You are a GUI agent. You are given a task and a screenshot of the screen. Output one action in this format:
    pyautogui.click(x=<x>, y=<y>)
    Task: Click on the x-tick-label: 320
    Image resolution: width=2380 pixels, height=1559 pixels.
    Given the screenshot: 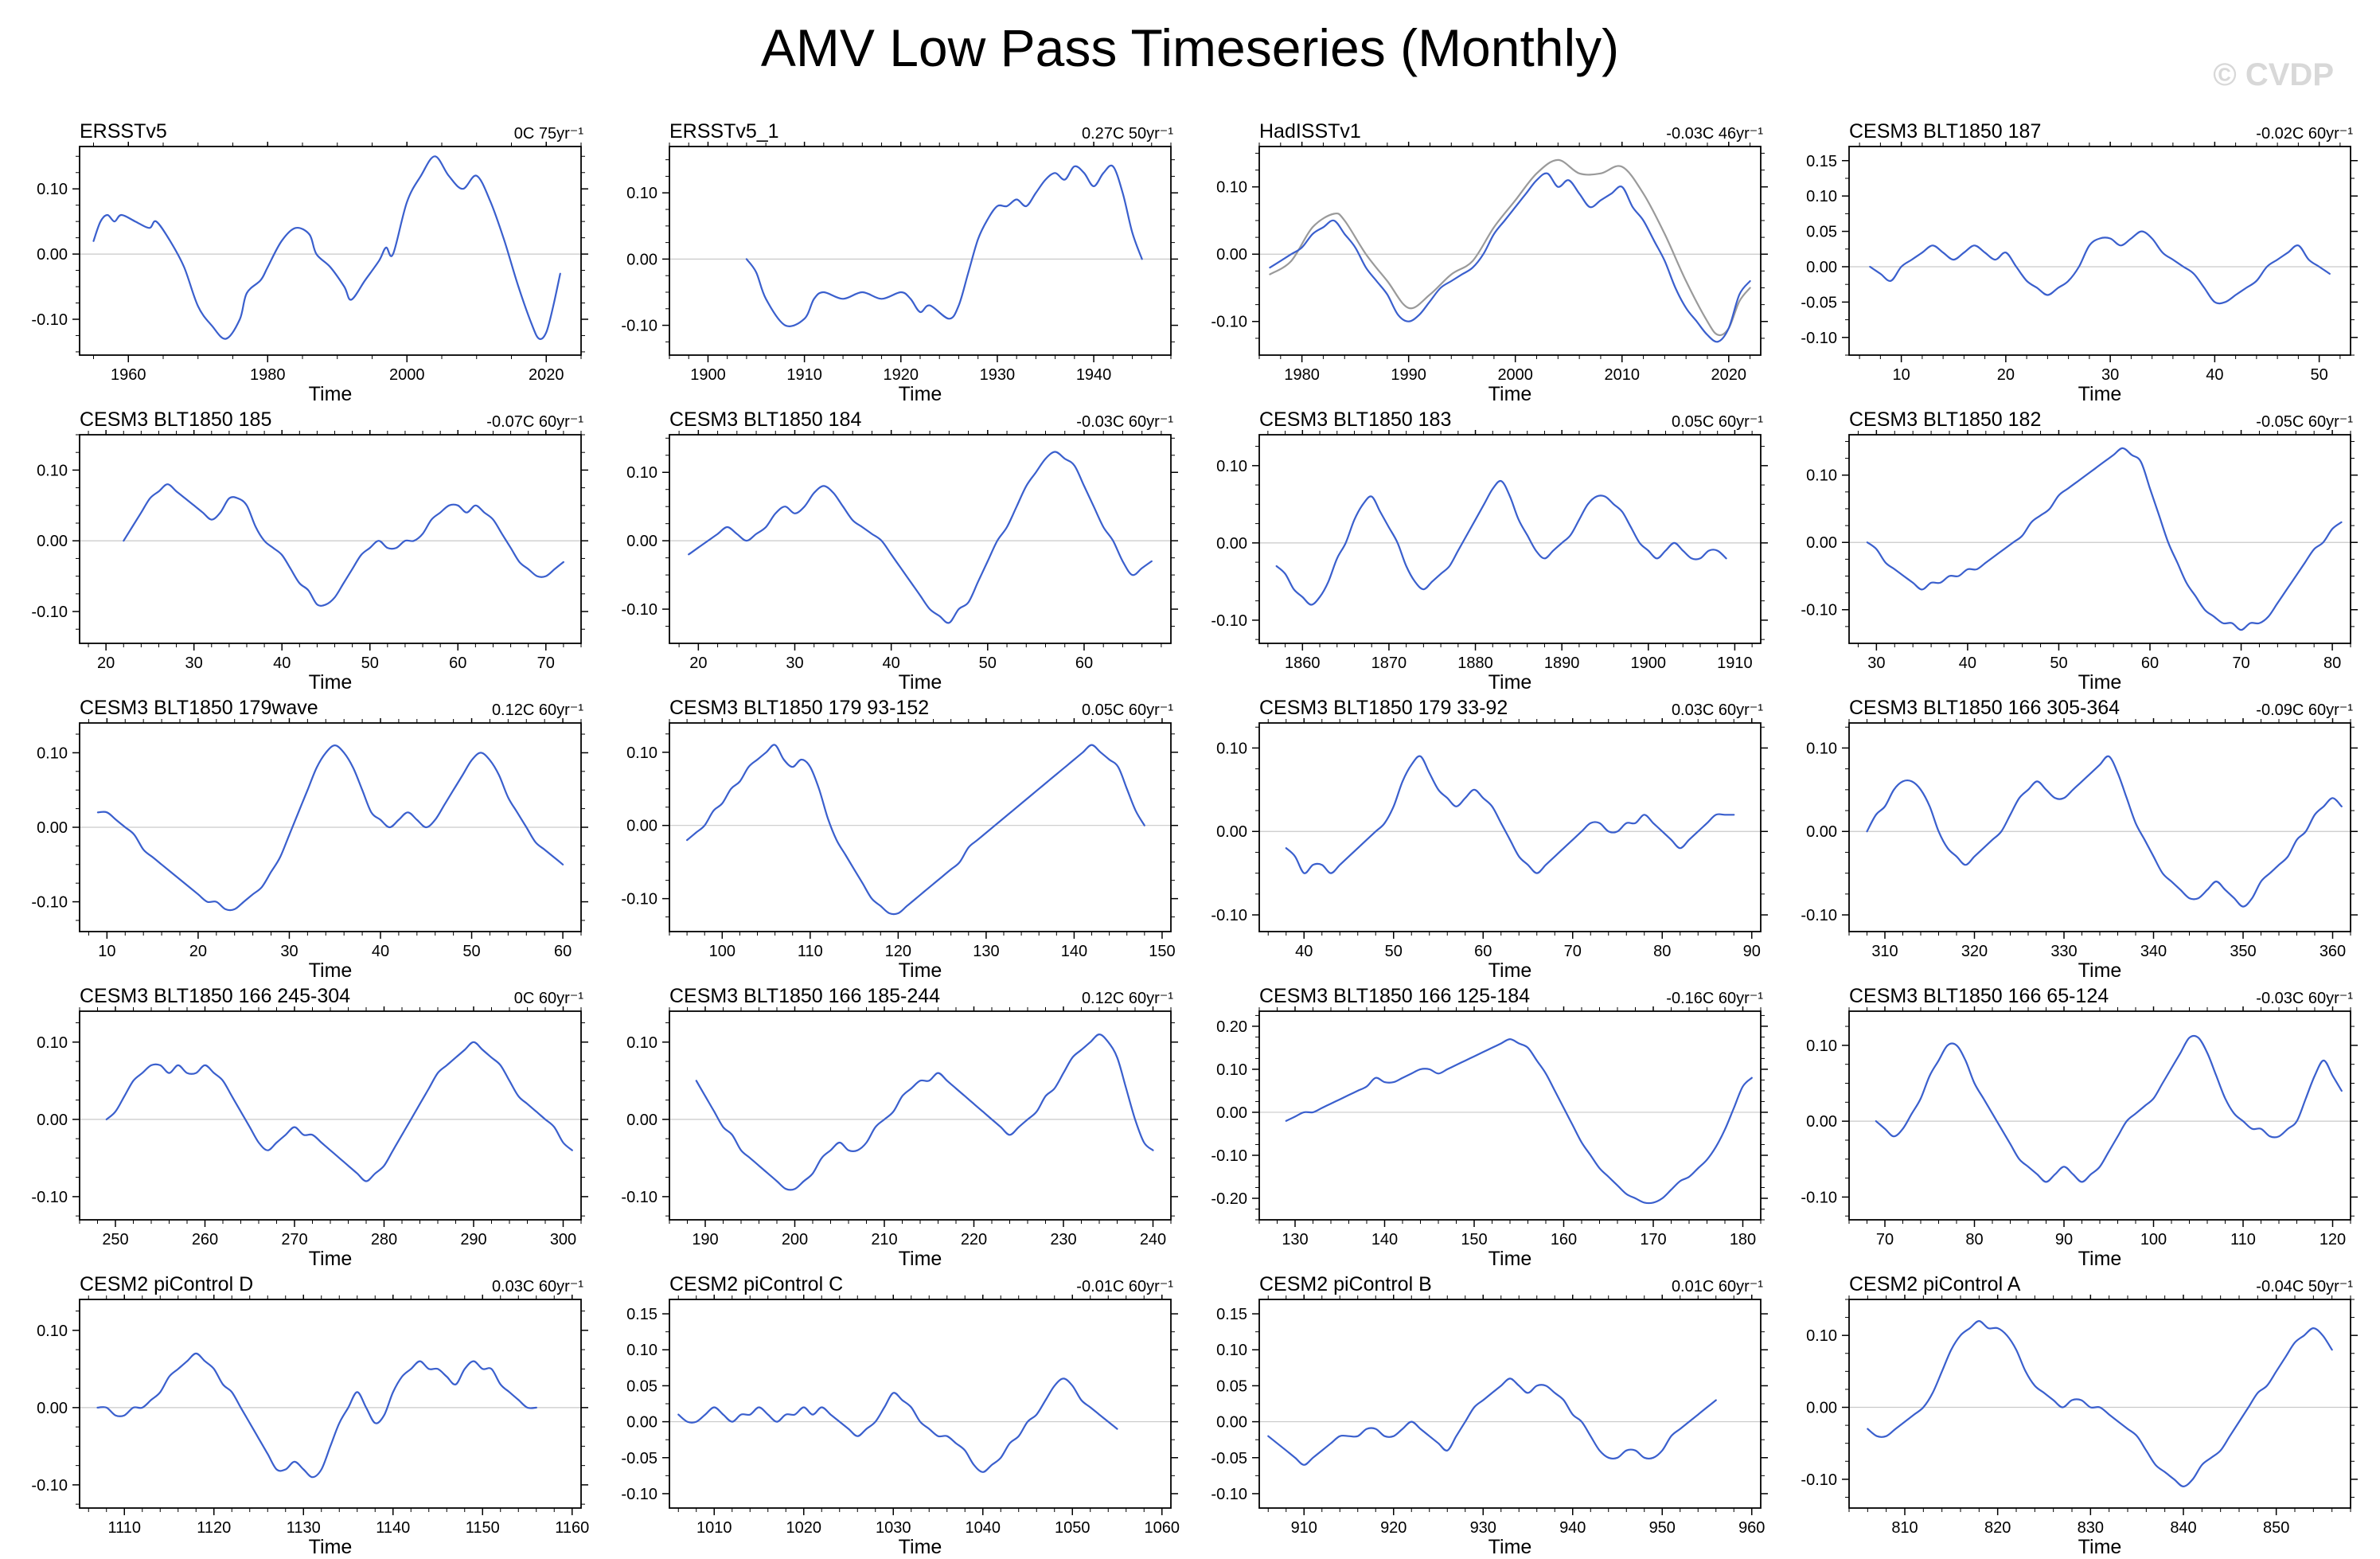 What is the action you would take?
    pyautogui.click(x=1974, y=951)
    